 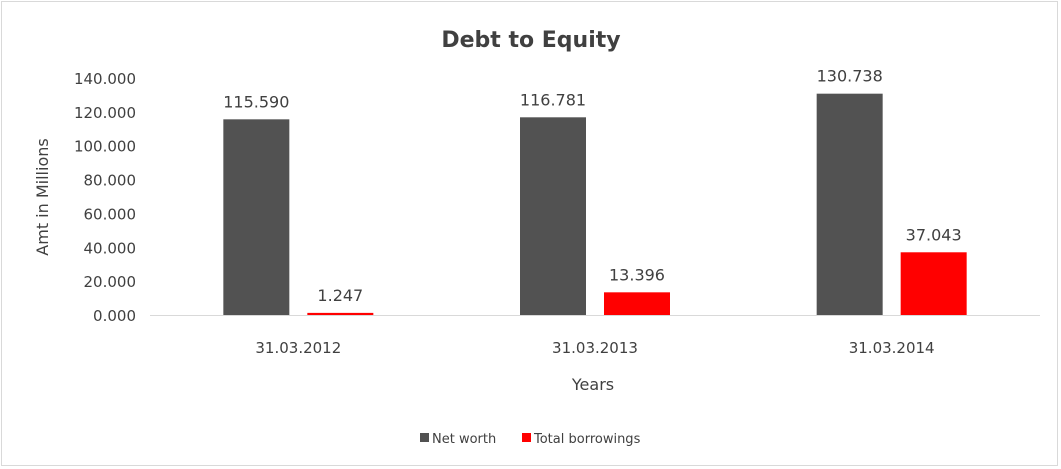 What do you see at coordinates (892, 348) in the screenshot?
I see `x-tick-label: 31.03.2014` at bounding box center [892, 348].